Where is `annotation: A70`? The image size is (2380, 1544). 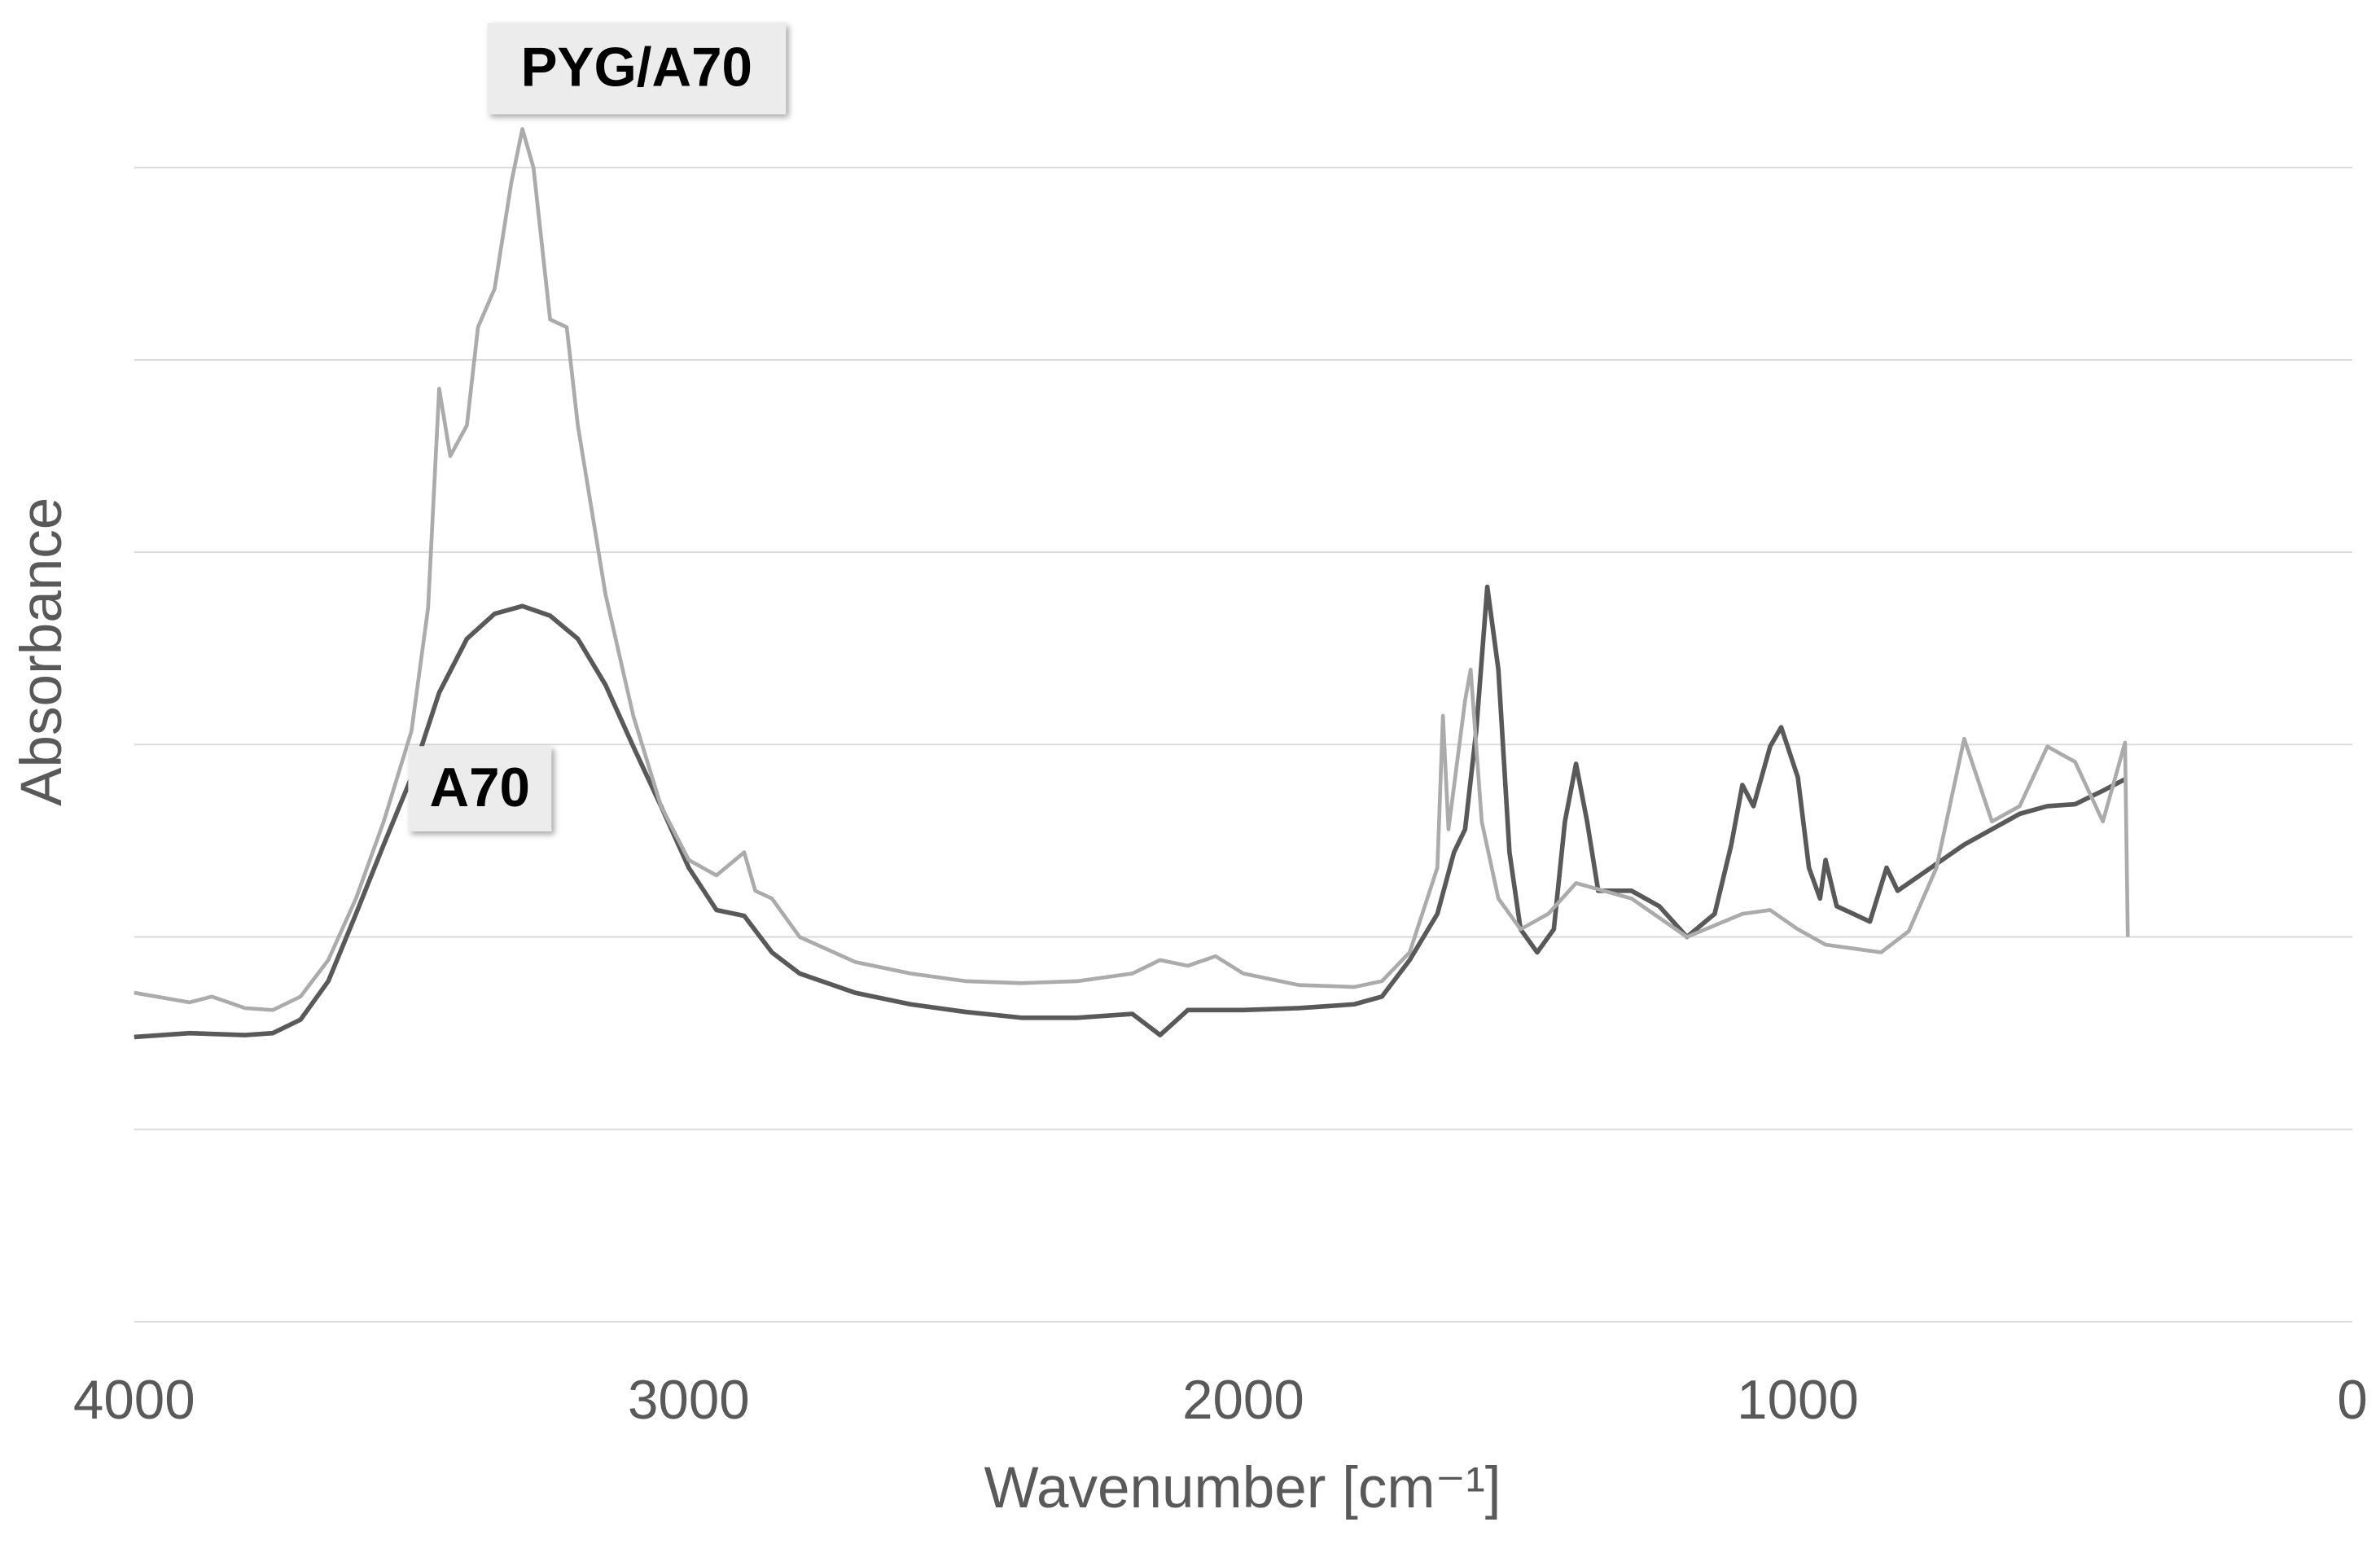
annotation: A70 is located at coordinates (480, 788).